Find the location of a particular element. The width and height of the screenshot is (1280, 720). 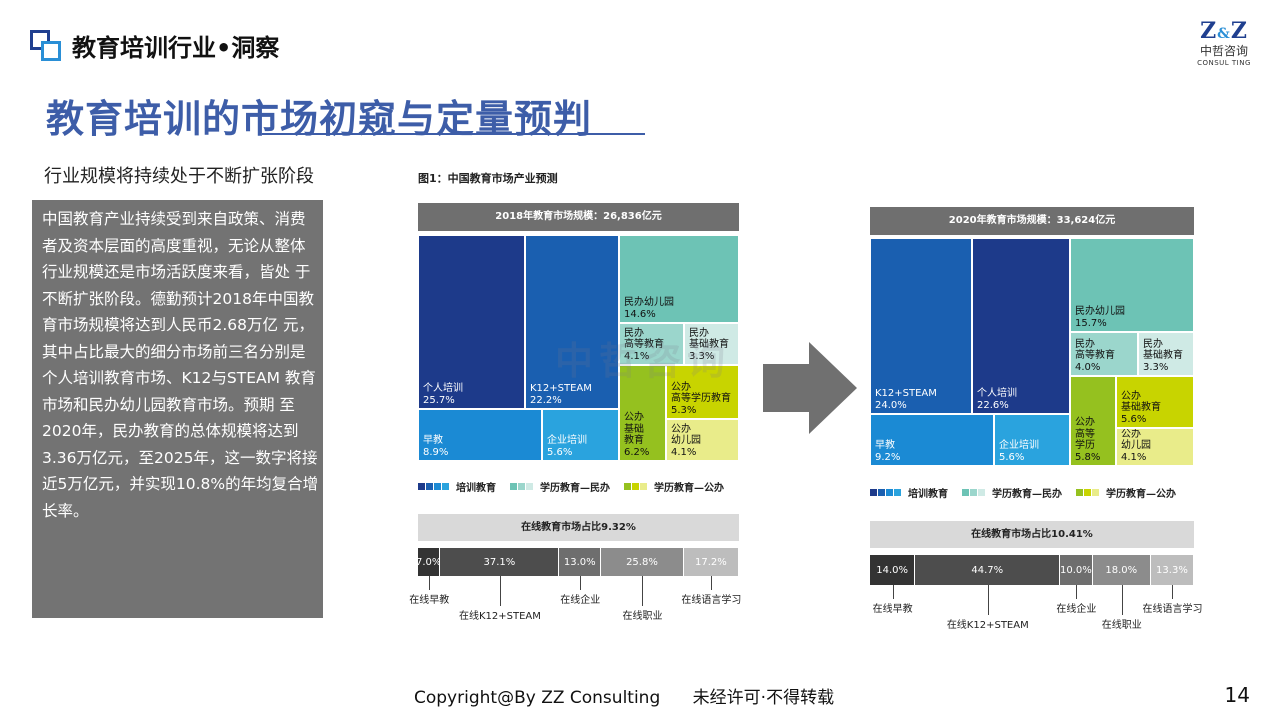

treemap-cell-label: 民办幼儿园 is located at coordinates (649, 302).